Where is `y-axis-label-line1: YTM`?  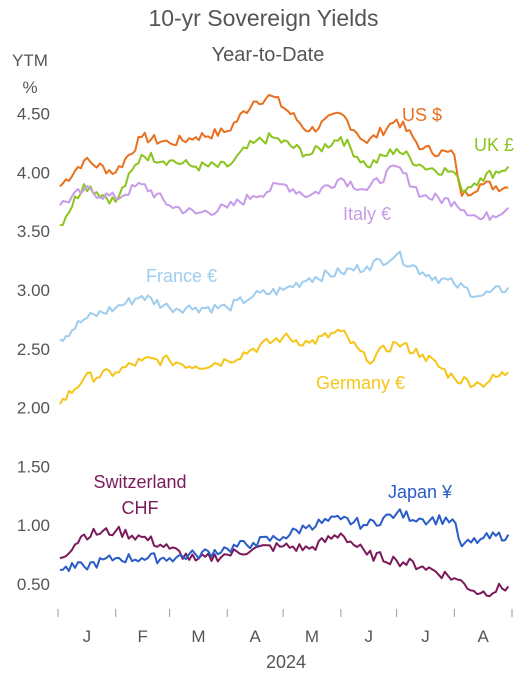 y-axis-label-line1: YTM is located at coordinates (30, 60).